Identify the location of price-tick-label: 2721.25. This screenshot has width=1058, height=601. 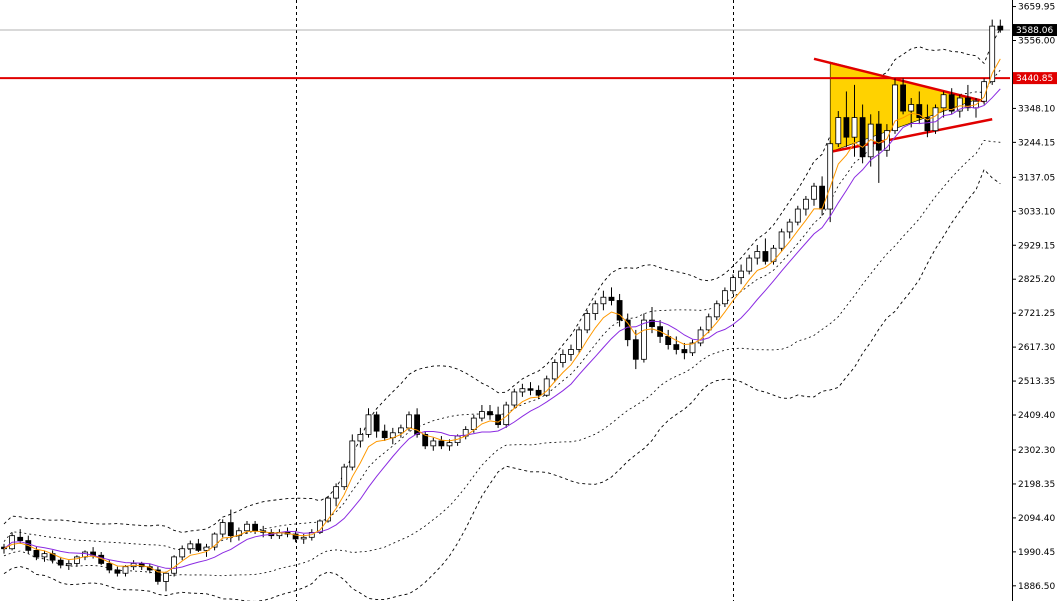
(1036, 314).